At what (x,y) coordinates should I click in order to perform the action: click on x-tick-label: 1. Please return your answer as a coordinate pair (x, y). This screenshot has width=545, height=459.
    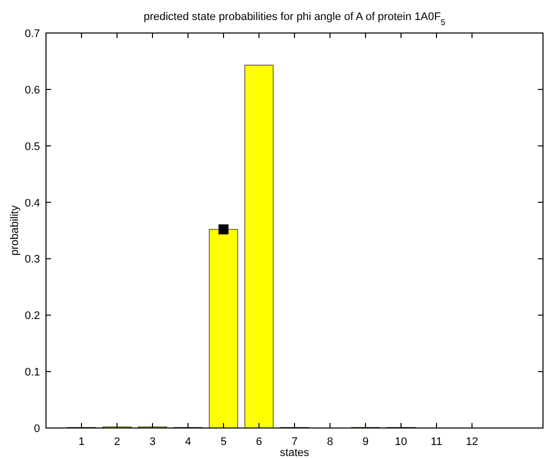
    Looking at the image, I should click on (81, 442).